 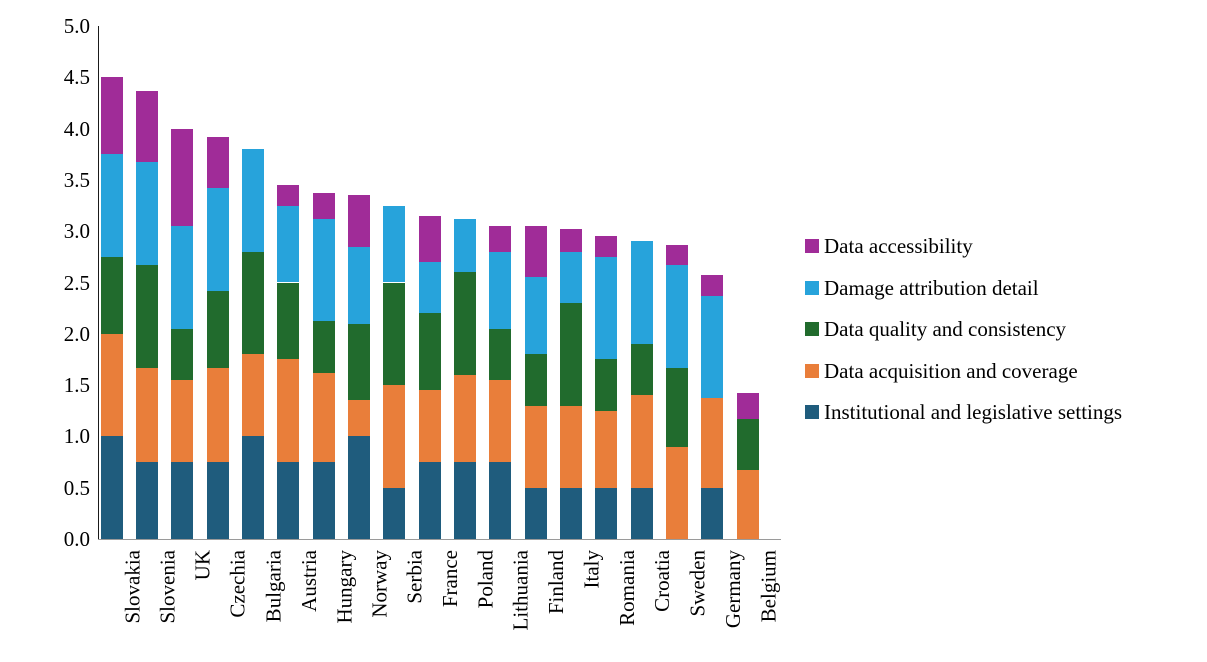 What do you see at coordinates (945, 329) in the screenshot?
I see `legend-label: Data quality and consistency` at bounding box center [945, 329].